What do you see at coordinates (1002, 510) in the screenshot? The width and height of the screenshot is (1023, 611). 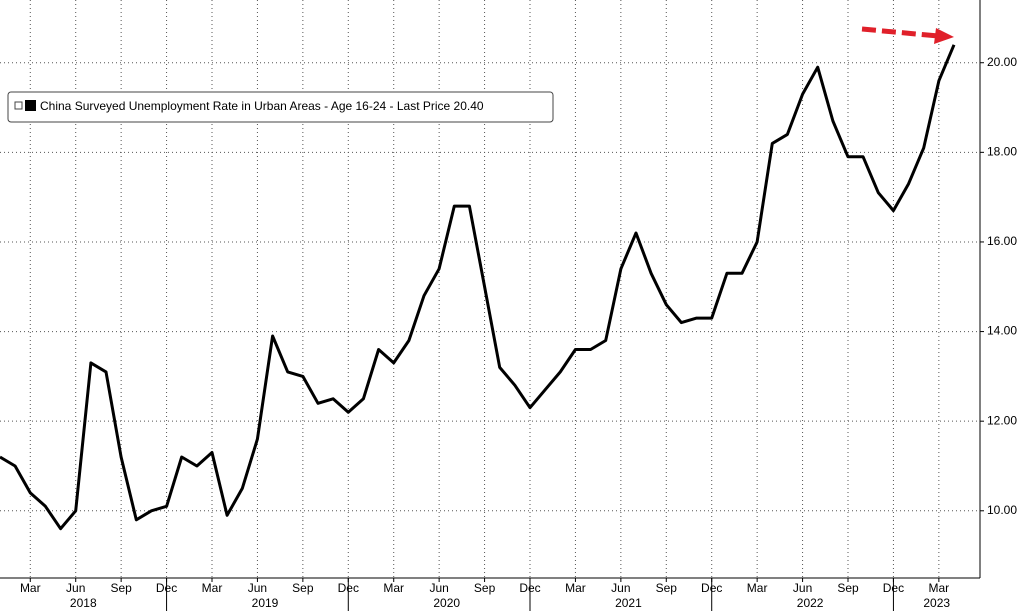 I see `y-tick-label: 10.00` at bounding box center [1002, 510].